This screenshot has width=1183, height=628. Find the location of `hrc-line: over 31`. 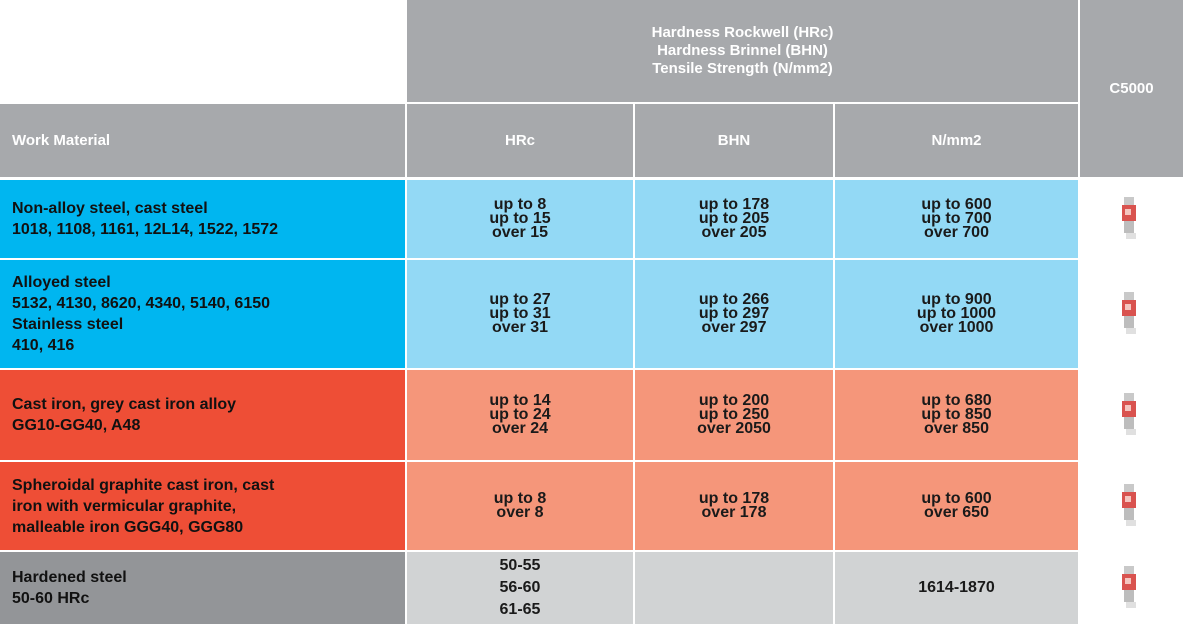

hrc-line: over 31 is located at coordinates (520, 327).